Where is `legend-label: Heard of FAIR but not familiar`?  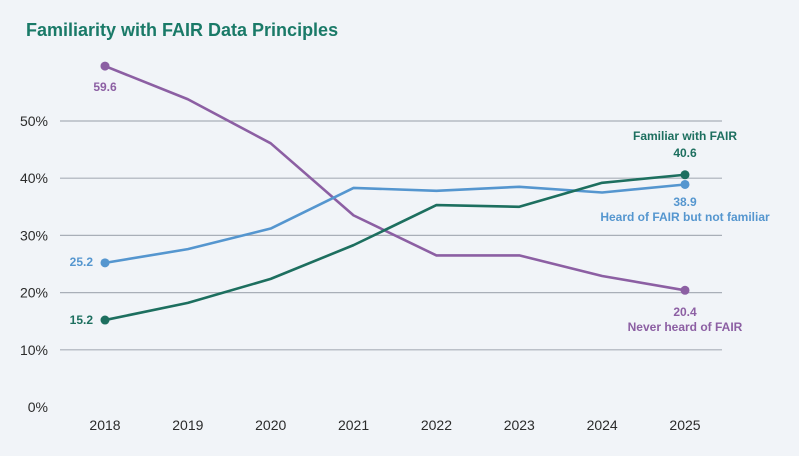
legend-label: Heard of FAIR but not familiar is located at coordinates (685, 217).